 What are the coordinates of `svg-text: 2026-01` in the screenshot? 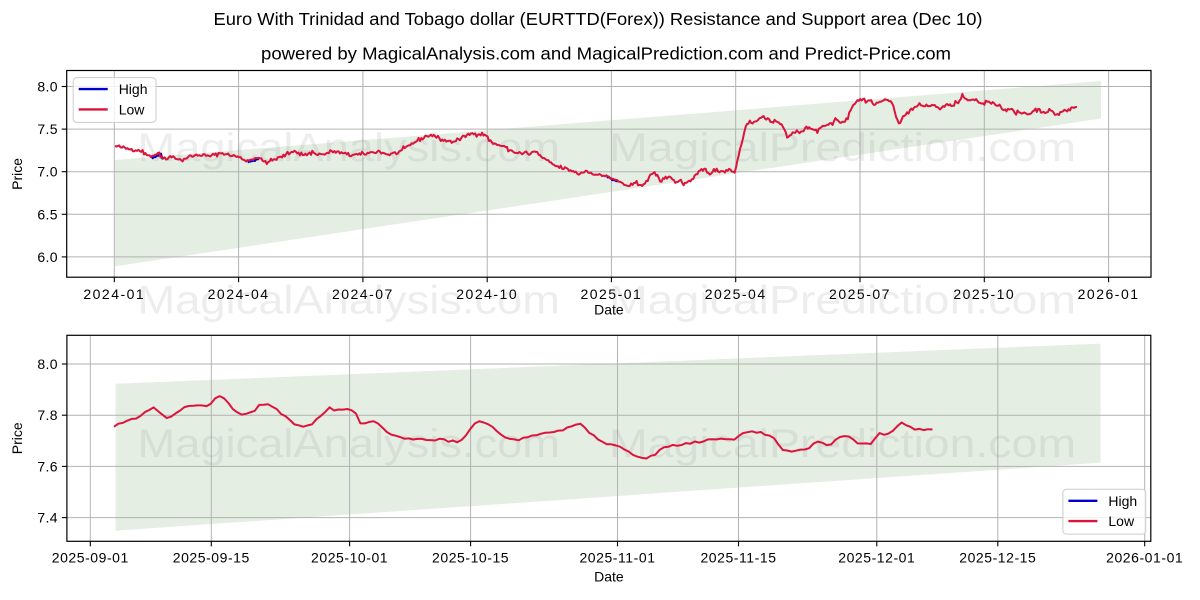 It's located at (1109, 294).